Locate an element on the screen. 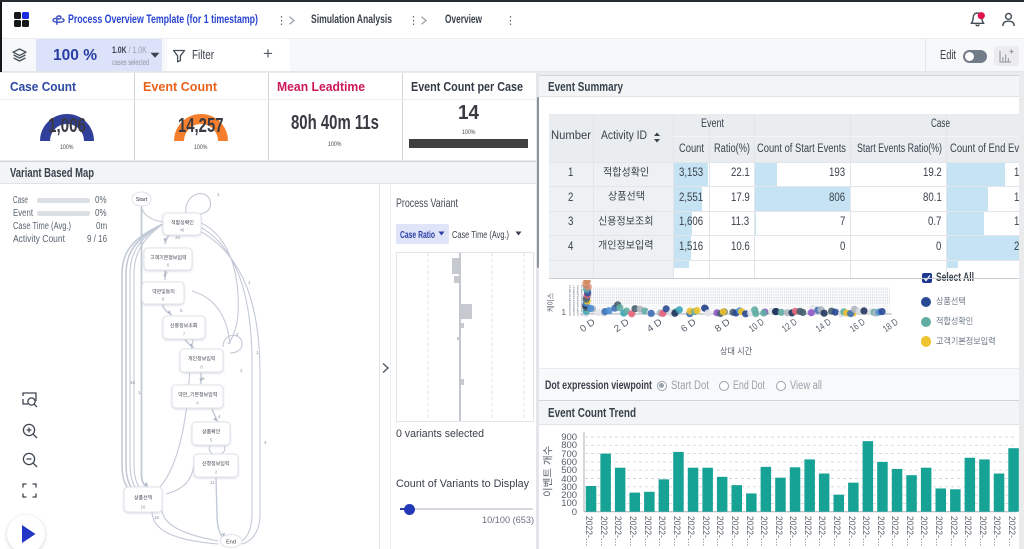  svg-text: 11 is located at coordinates (212, 482).